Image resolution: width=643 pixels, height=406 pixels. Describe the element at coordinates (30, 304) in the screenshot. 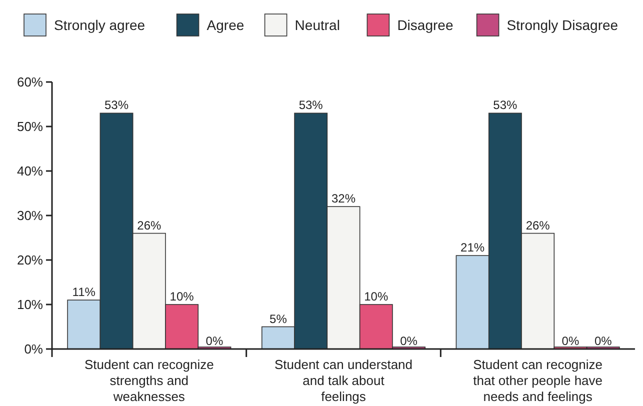

I see `y-tick-label: 10%` at that location.